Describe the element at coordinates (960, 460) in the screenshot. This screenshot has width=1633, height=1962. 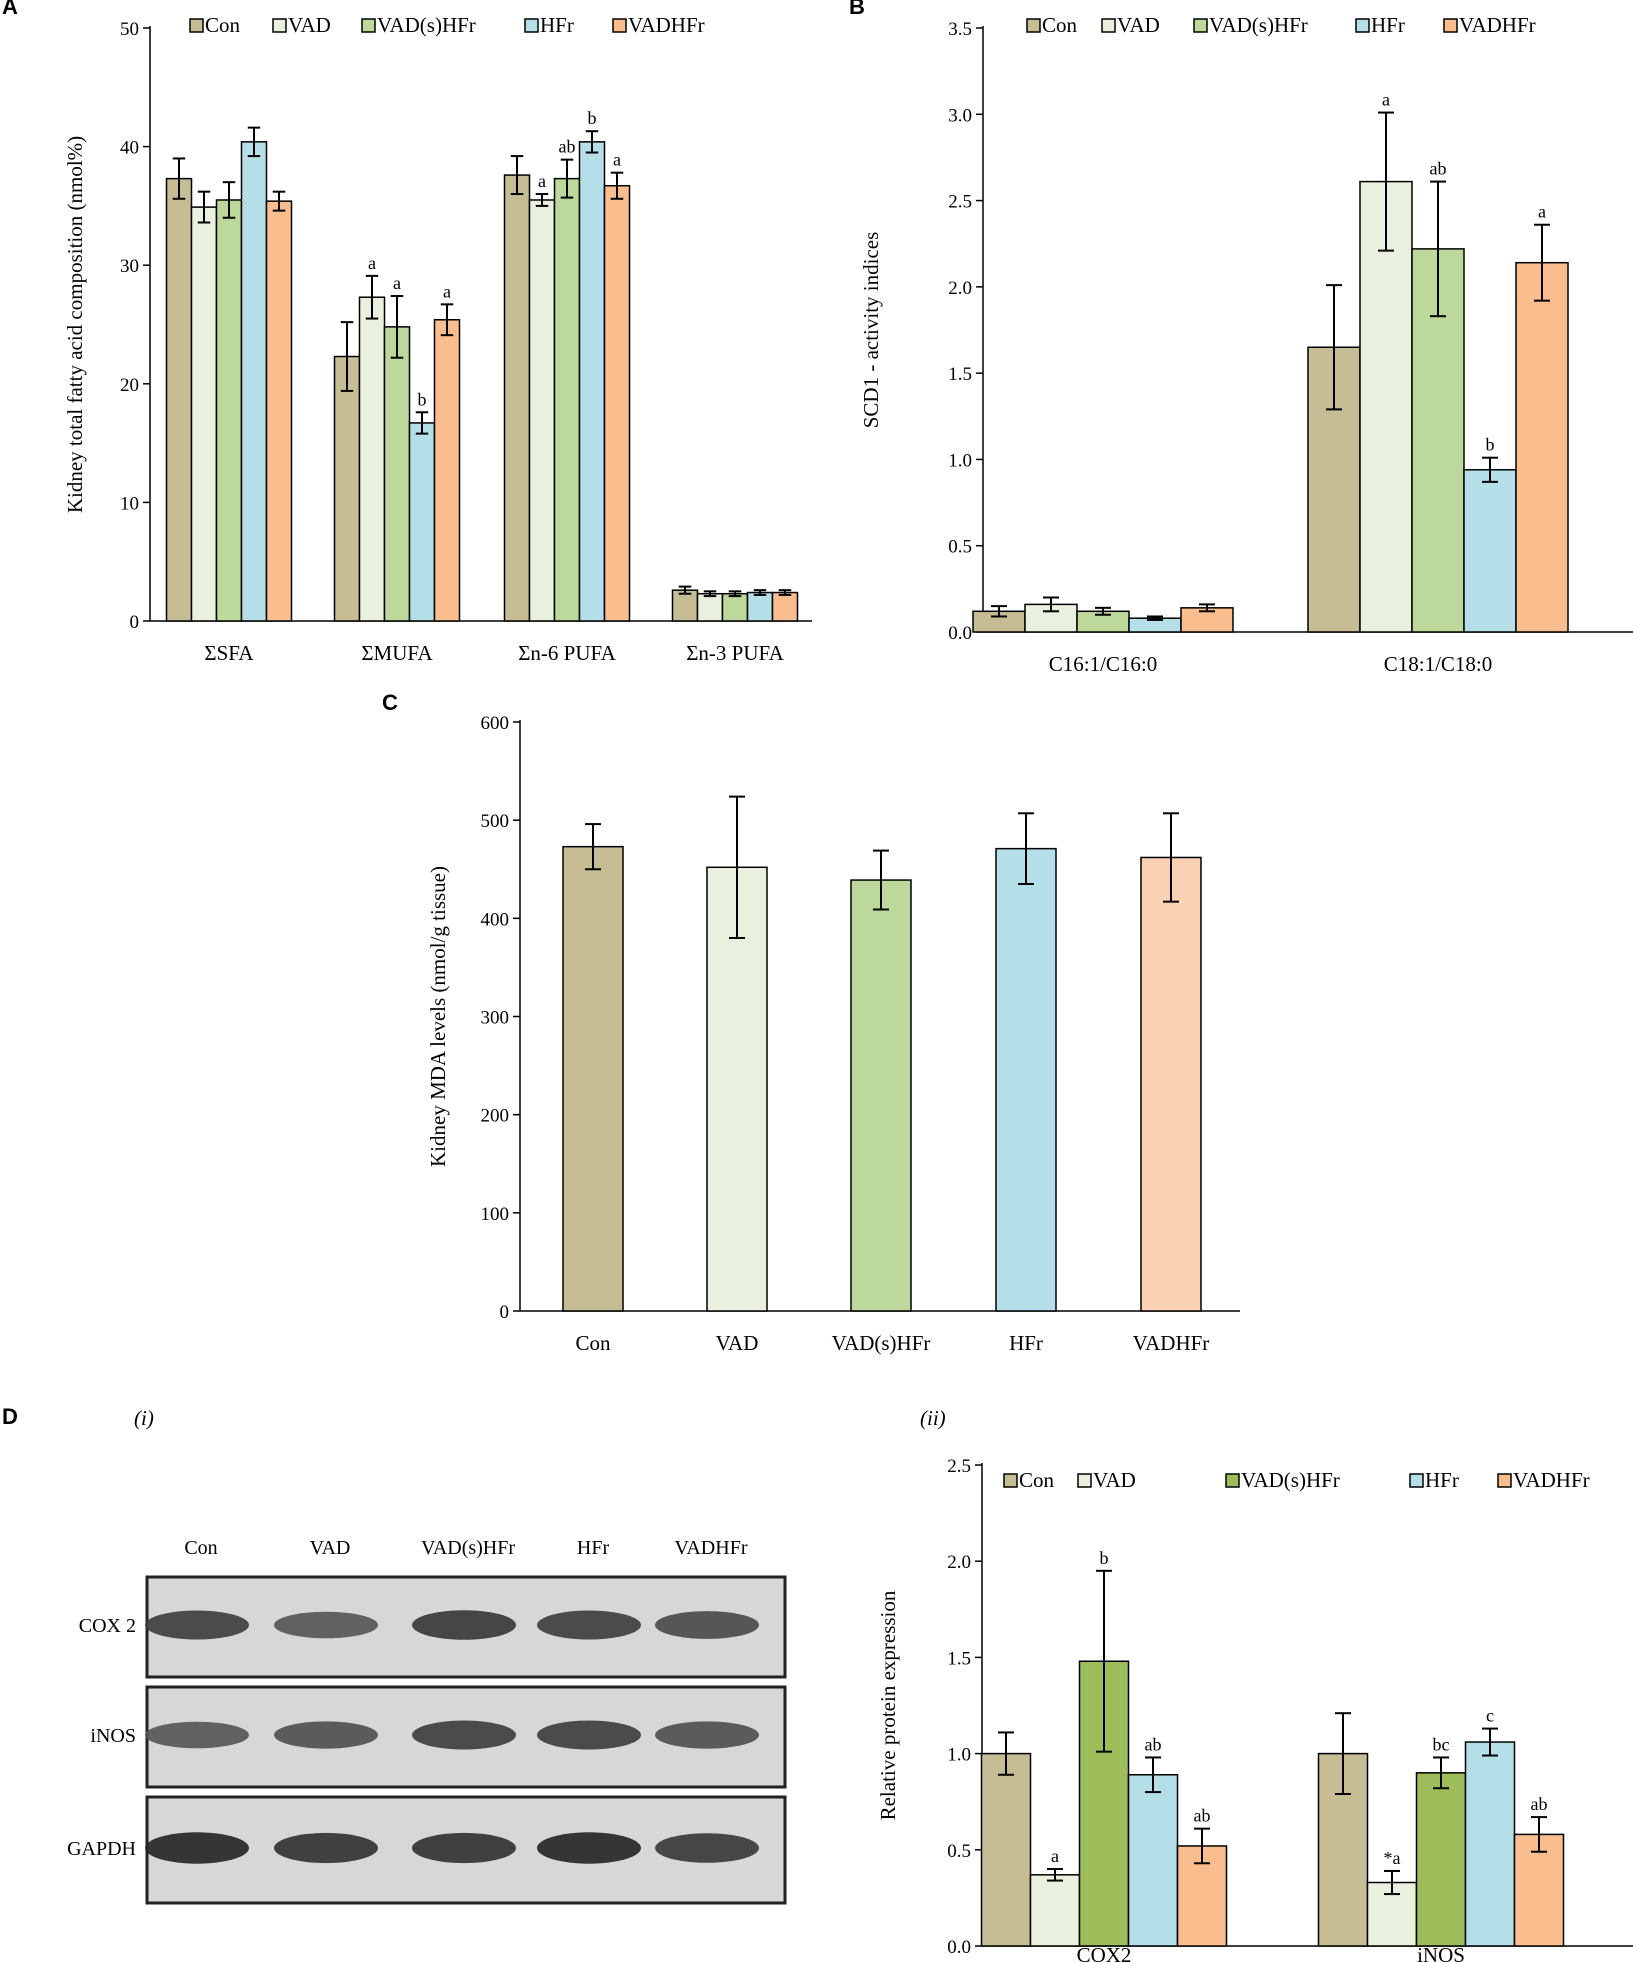
I see `y-tick-label: 1.0` at that location.